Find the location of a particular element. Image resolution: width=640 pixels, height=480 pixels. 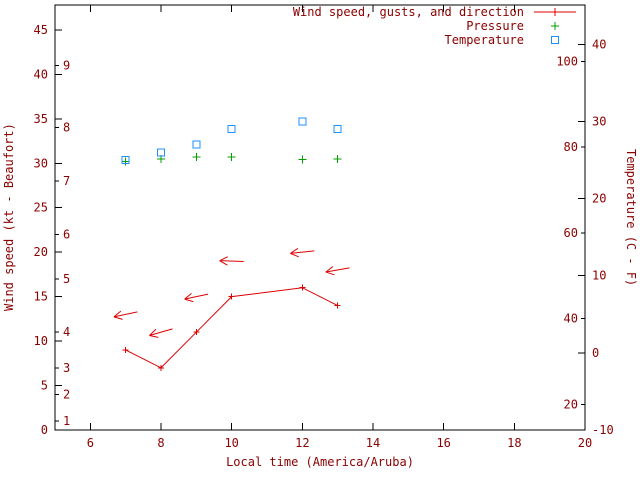

kt-tick-label: 30 is located at coordinates (41, 163).